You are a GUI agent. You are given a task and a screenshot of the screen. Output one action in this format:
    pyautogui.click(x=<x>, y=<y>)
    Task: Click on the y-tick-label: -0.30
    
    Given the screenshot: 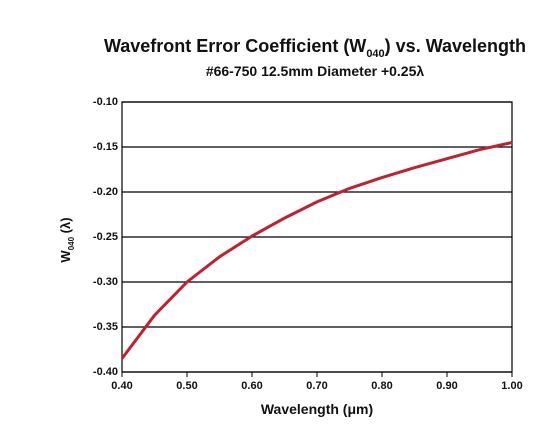 What is the action you would take?
    pyautogui.click(x=105, y=282)
    